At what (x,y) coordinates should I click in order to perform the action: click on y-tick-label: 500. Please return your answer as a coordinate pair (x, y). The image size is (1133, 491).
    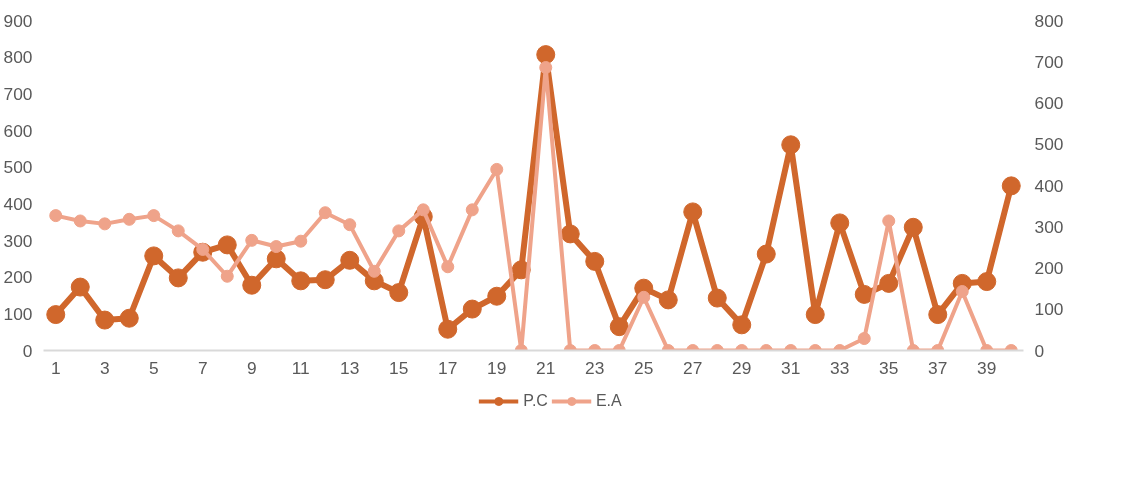
    Looking at the image, I should click on (18, 167).